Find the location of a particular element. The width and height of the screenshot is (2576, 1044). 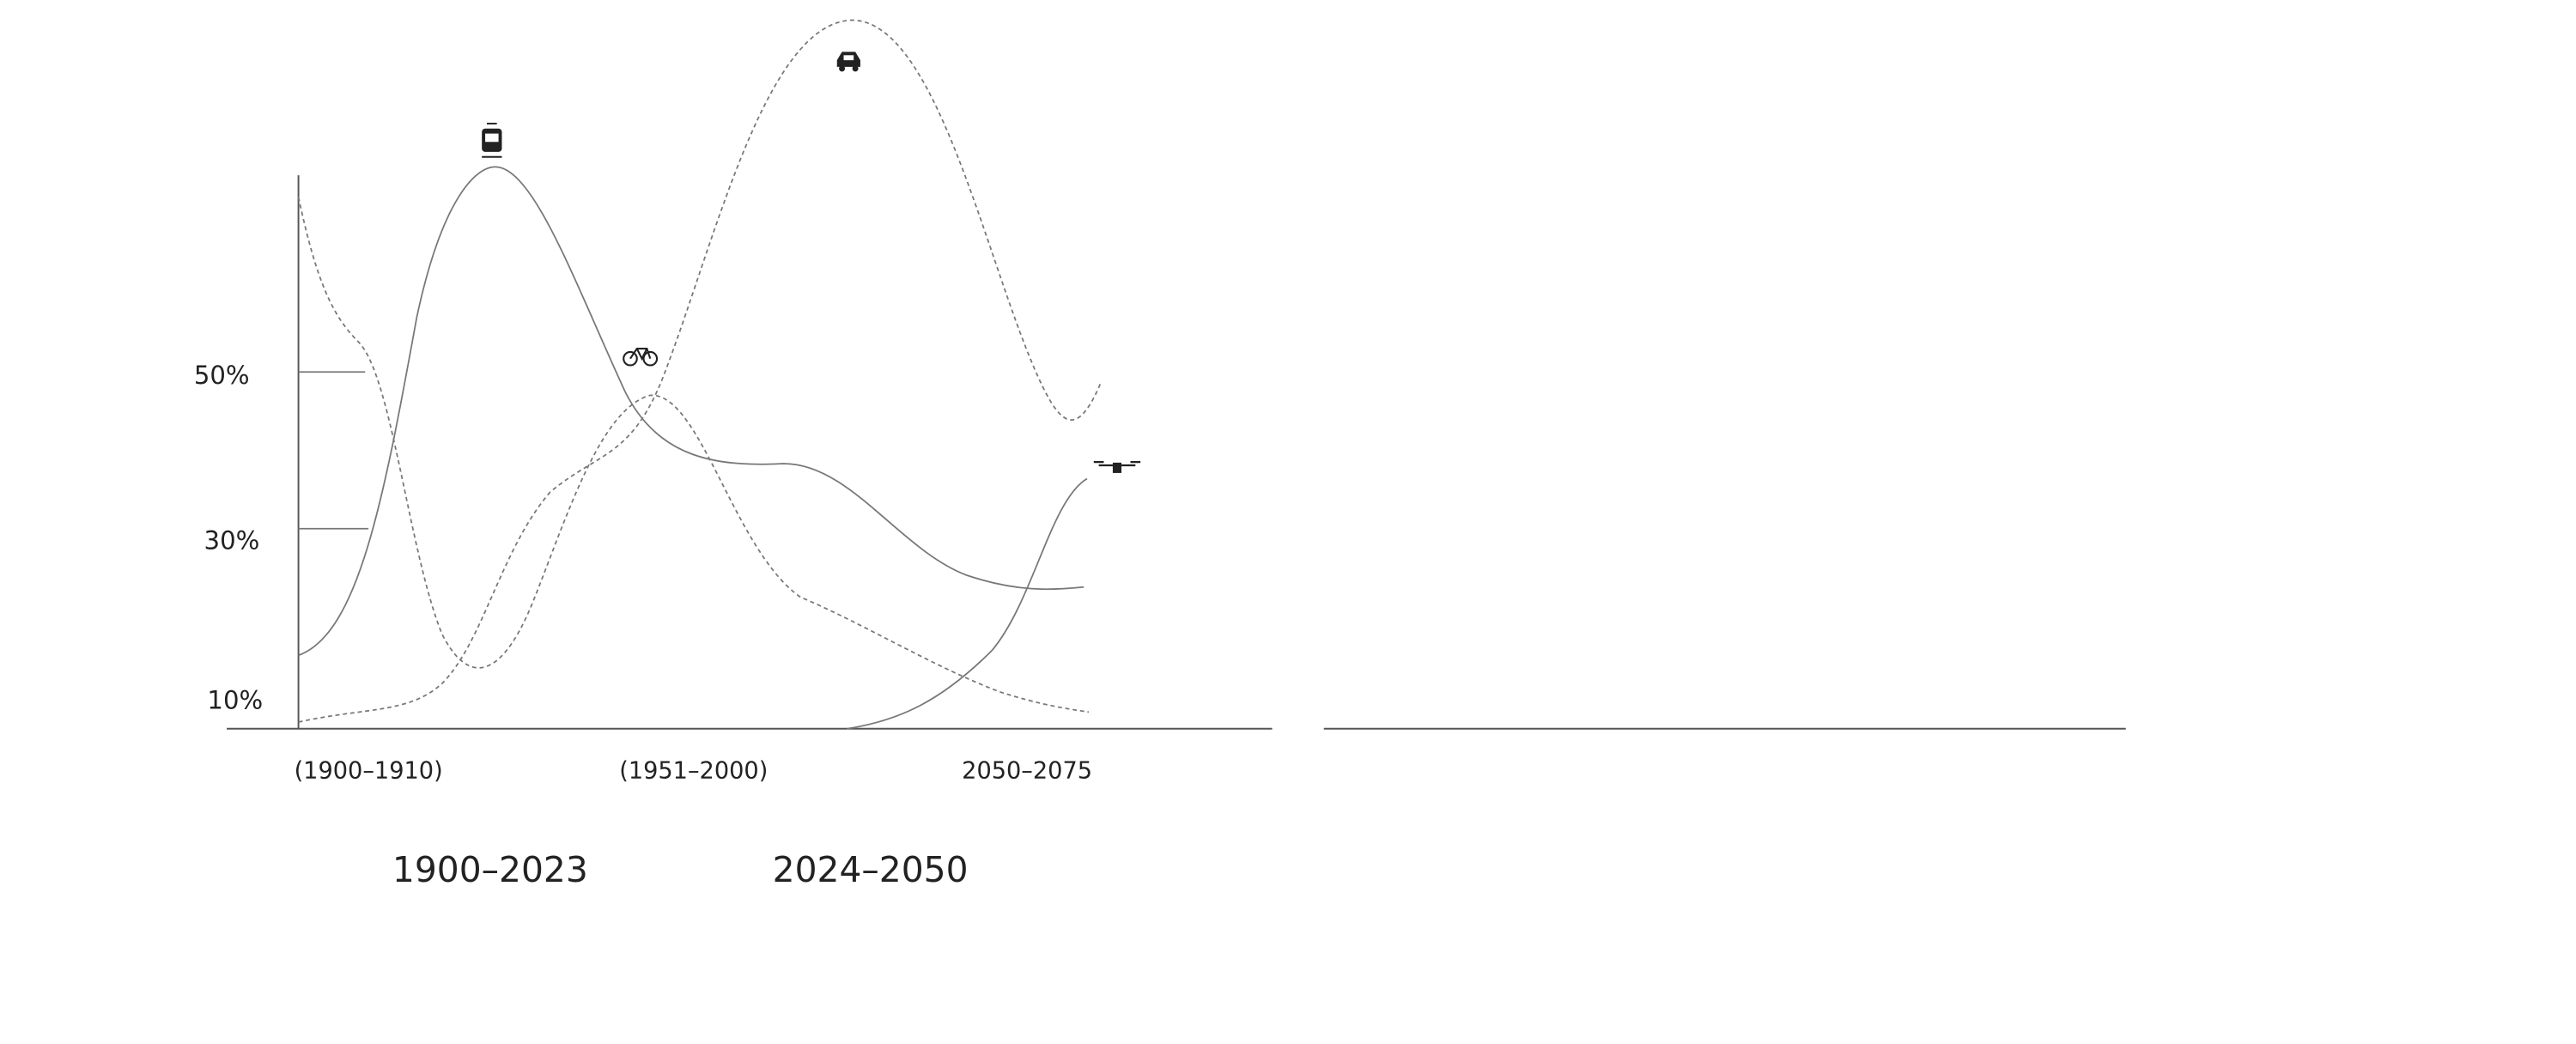

drone-icon is located at coordinates (1117, 466).